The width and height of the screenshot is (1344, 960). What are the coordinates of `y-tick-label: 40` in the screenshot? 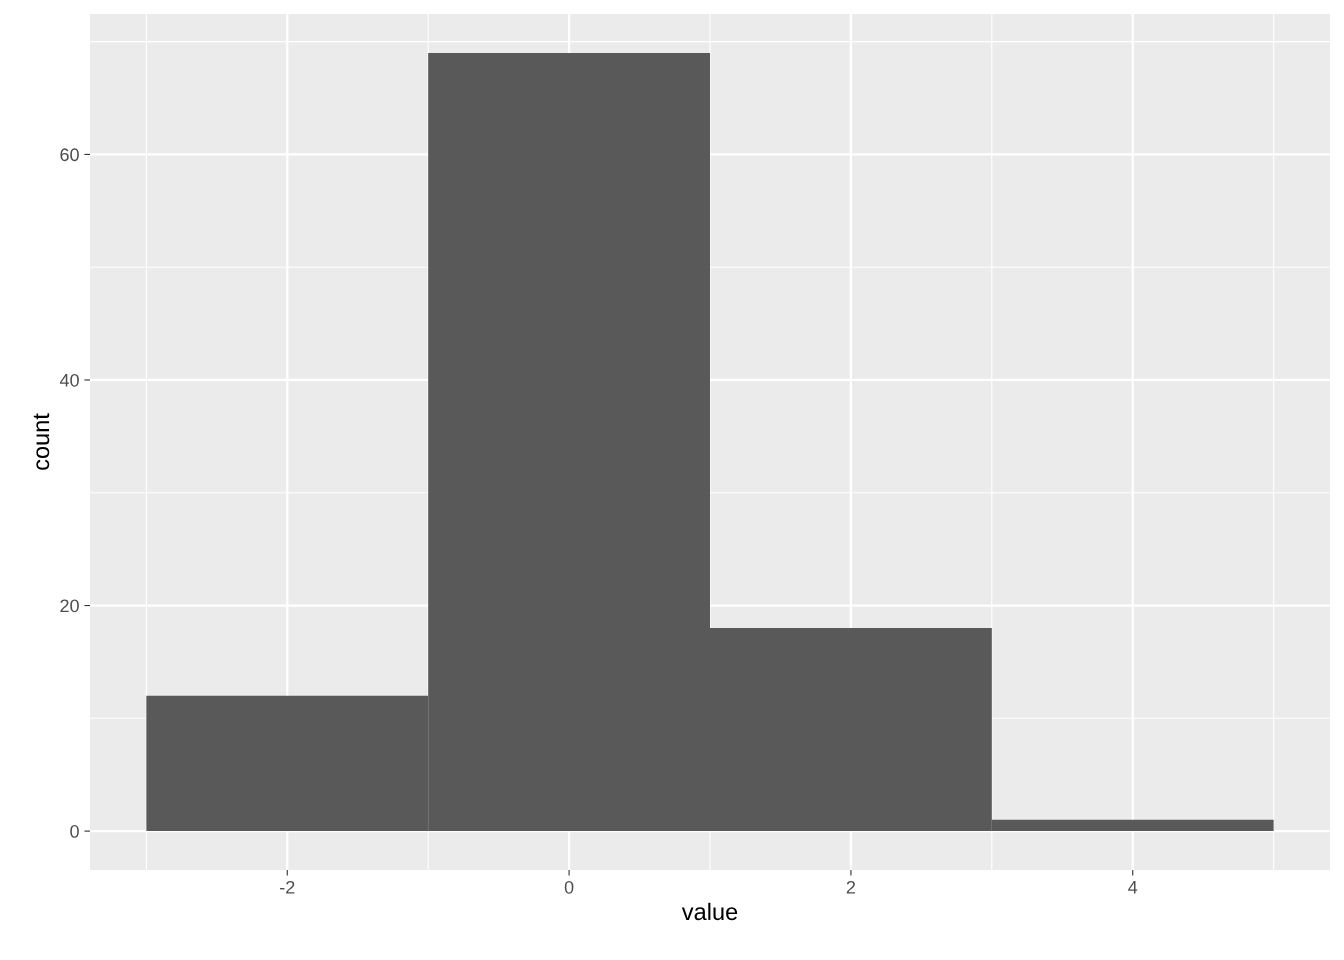 It's located at (69, 380).